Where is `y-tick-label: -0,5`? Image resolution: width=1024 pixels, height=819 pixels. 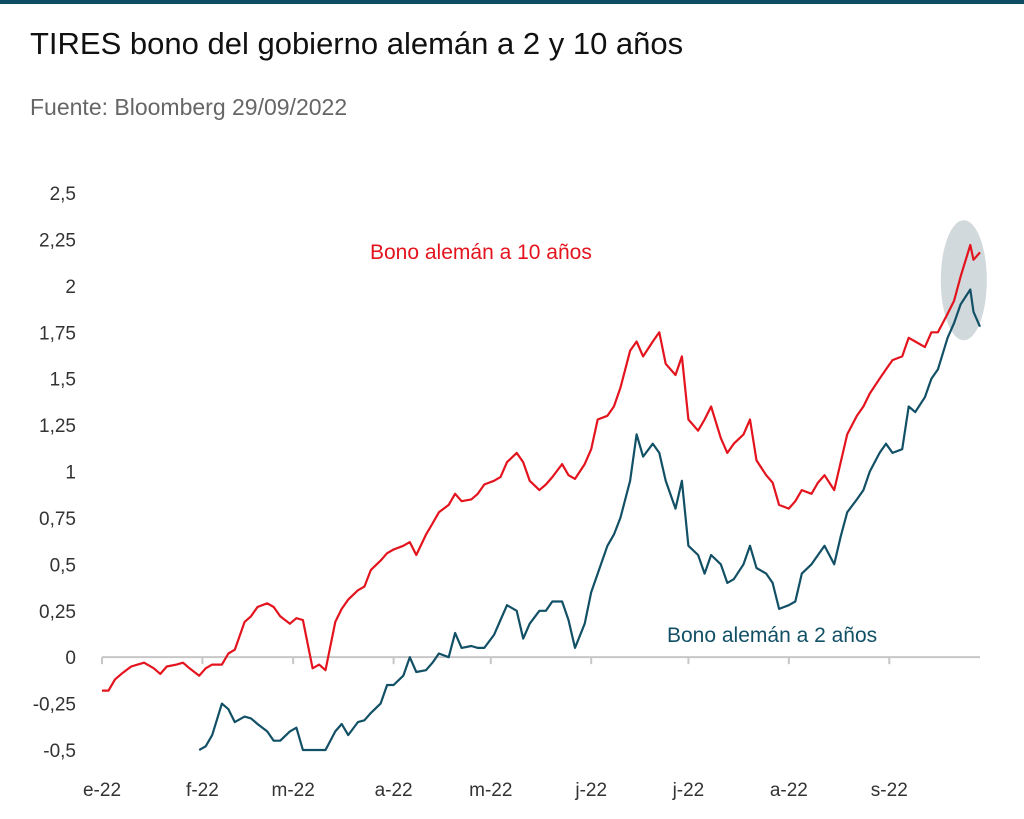
y-tick-label: -0,5 is located at coordinates (59, 751).